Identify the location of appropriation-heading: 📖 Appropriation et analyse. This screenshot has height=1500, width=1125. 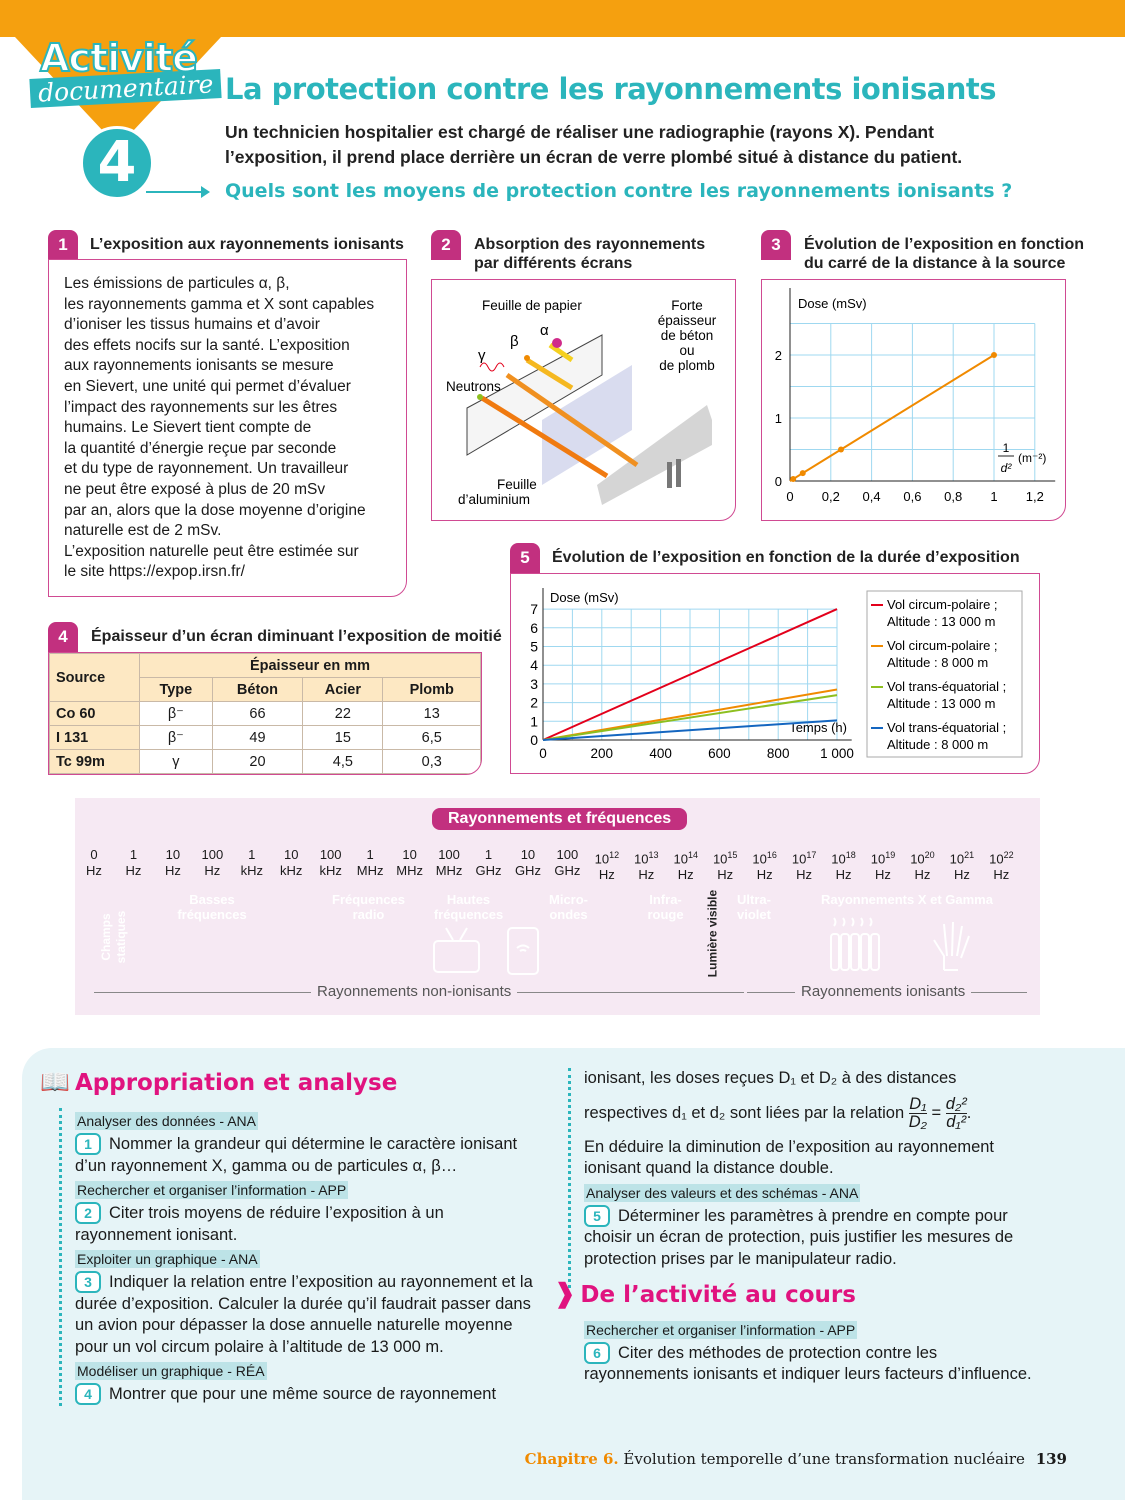
(218, 1082).